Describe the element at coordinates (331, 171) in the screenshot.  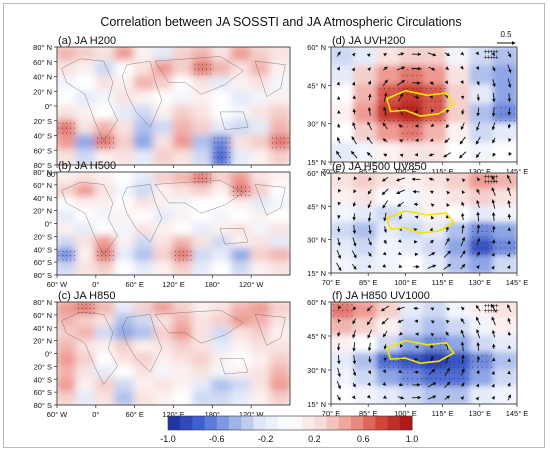
I see `lon-tick: 70° E` at that location.